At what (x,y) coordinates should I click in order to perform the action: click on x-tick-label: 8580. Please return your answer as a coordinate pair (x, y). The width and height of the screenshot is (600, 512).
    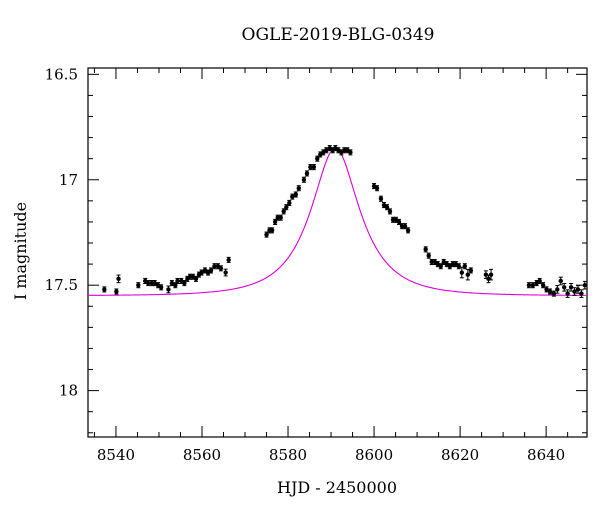
    Looking at the image, I should click on (288, 455).